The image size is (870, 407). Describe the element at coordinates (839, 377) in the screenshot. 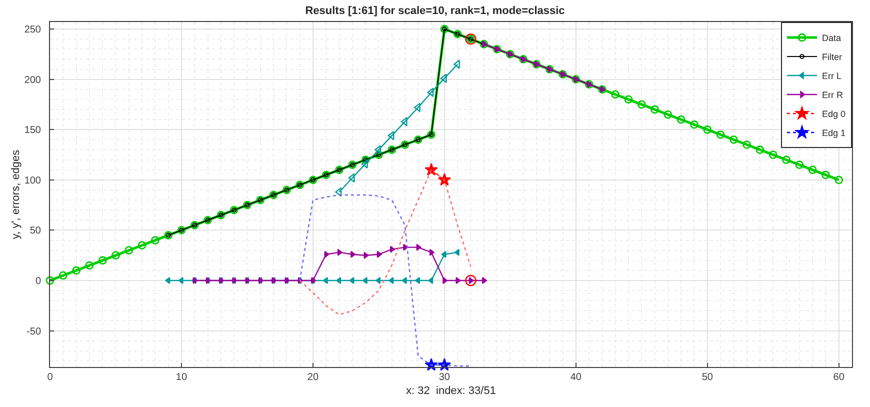

I see `x-tick-label: 60` at that location.